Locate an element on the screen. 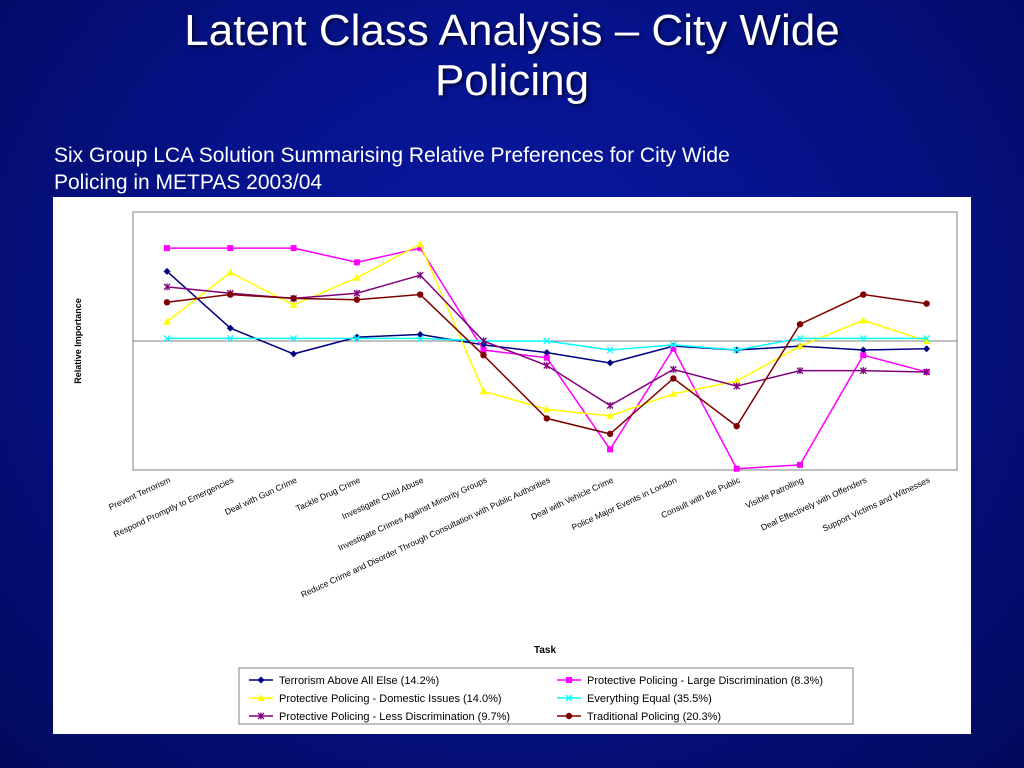  legend-box is located at coordinates (546, 696).